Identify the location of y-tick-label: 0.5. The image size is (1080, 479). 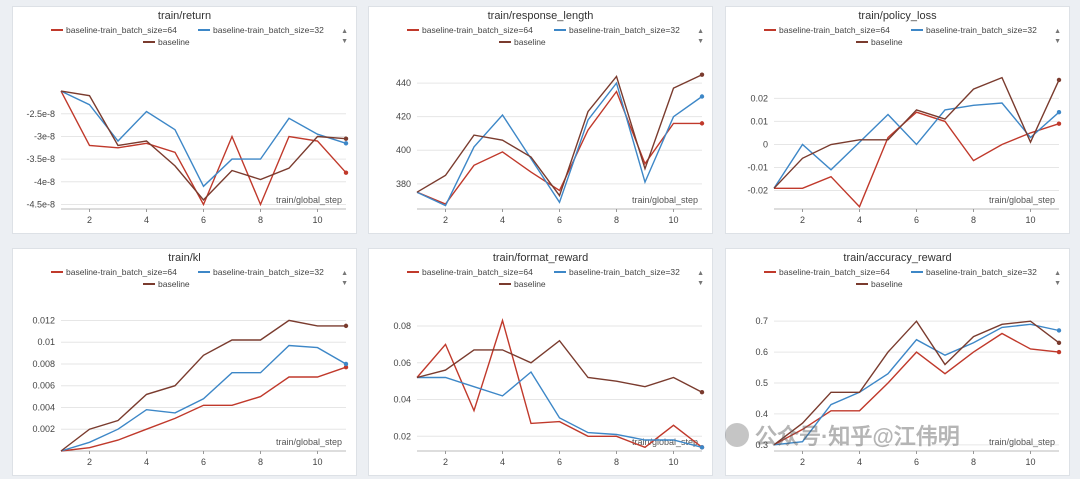
(761, 383).